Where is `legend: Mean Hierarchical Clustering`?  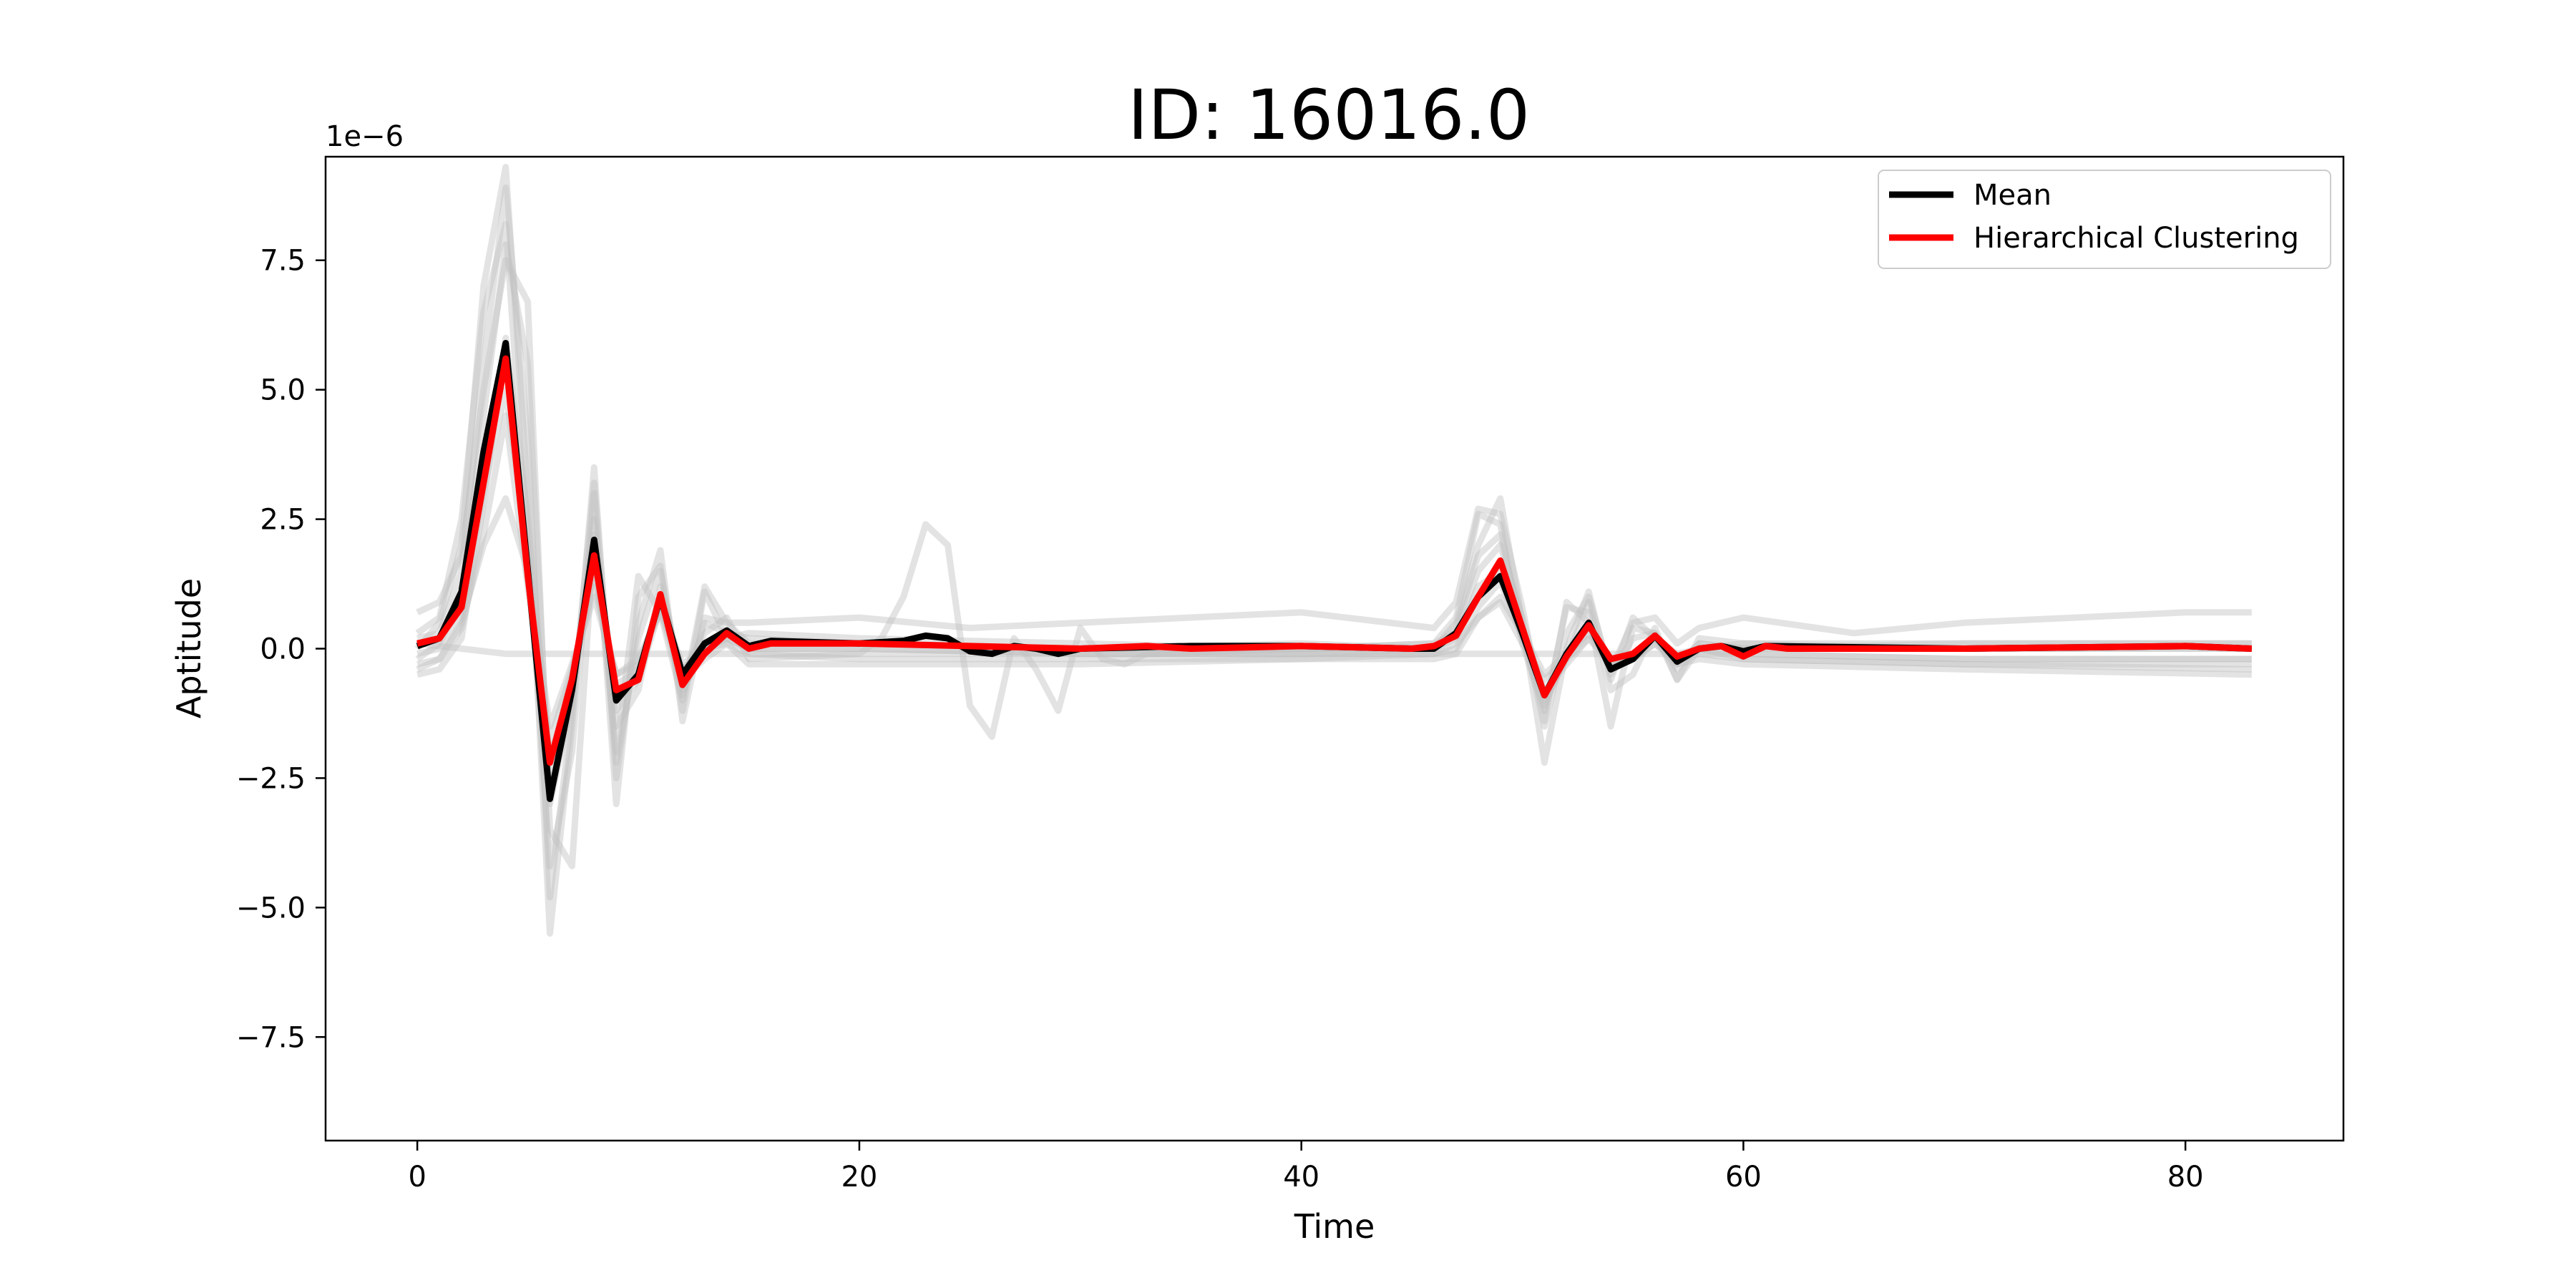 legend: Mean Hierarchical Clustering is located at coordinates (2104, 219).